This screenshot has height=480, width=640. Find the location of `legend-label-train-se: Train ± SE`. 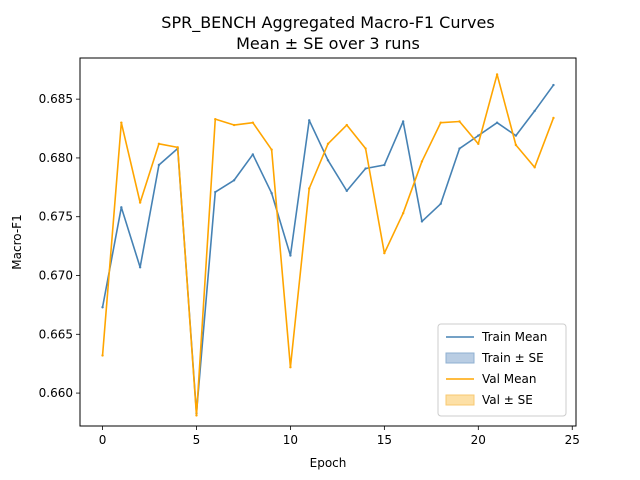

legend-label-train-se: Train ± SE is located at coordinates (512, 358).